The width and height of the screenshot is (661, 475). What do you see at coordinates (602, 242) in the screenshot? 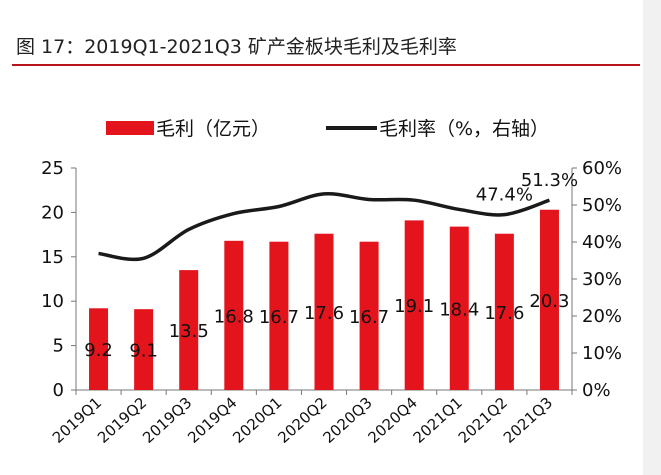
I see `y-right-tick-label: 40%` at bounding box center [602, 242].